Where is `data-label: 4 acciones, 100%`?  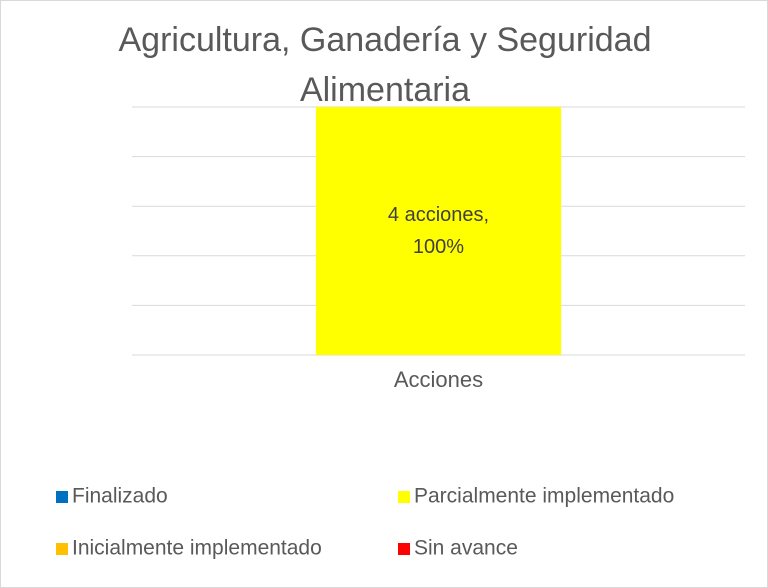 data-label: 4 acciones, 100% is located at coordinates (438, 231).